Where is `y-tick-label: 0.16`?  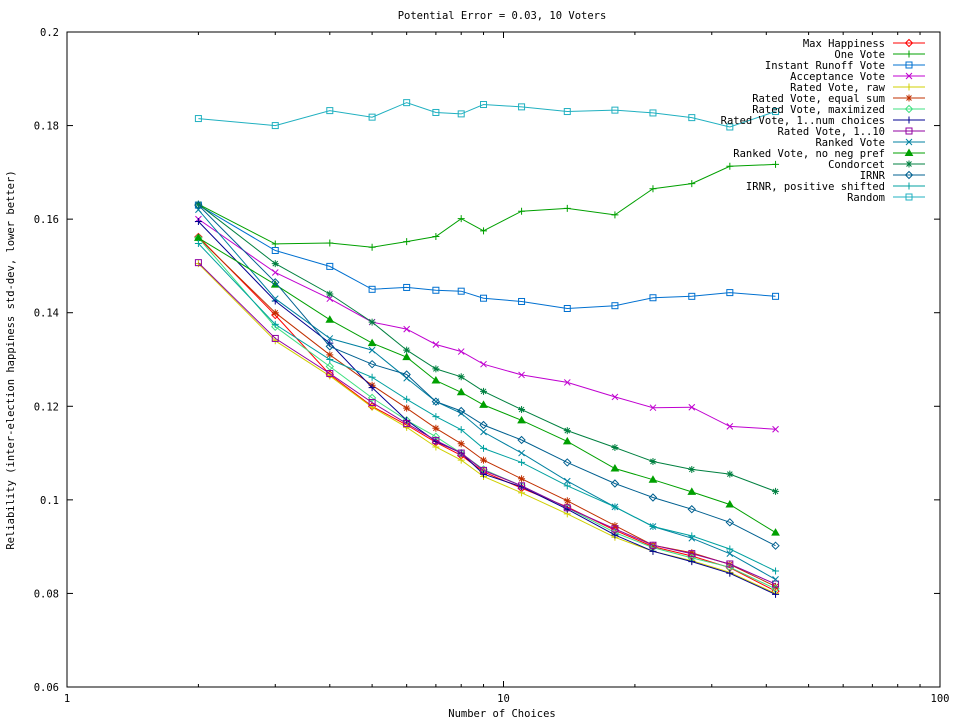 y-tick-label: 0.16 is located at coordinates (46, 220).